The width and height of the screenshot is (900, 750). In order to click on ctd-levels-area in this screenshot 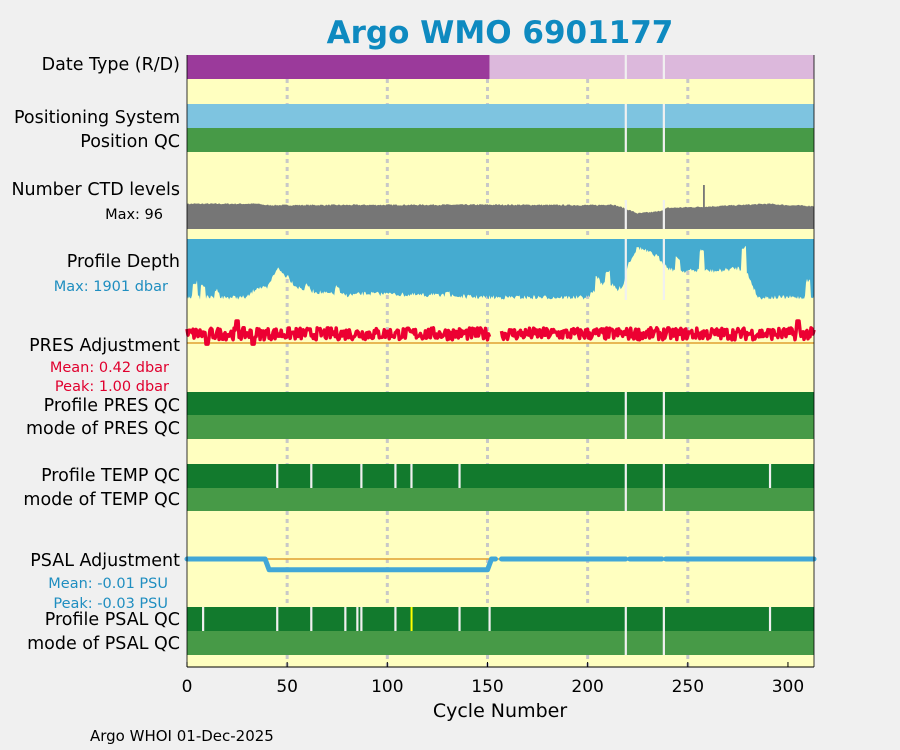, I will do `click(500, 216)`.